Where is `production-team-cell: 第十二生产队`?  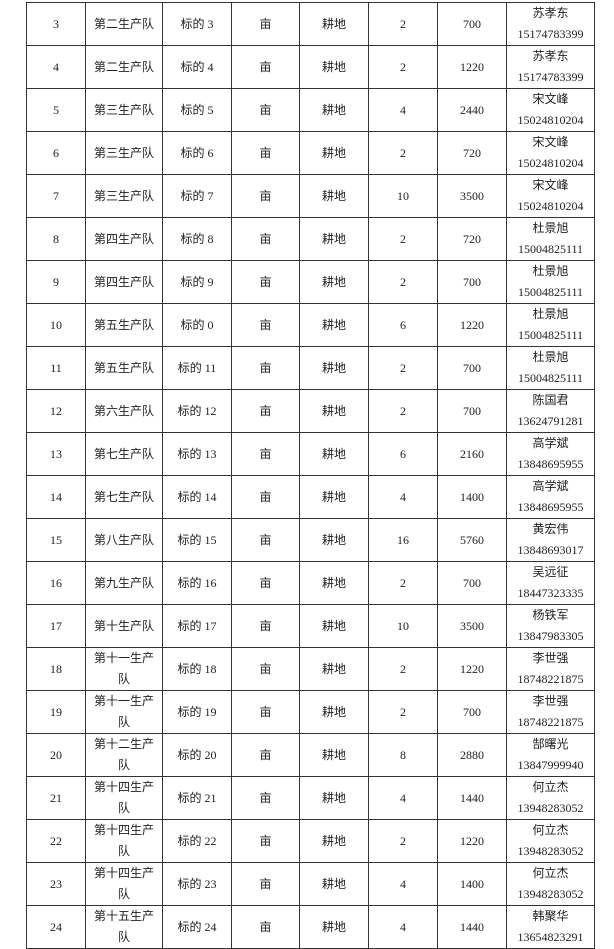 production-team-cell: 第十二生产队 is located at coordinates (124, 755).